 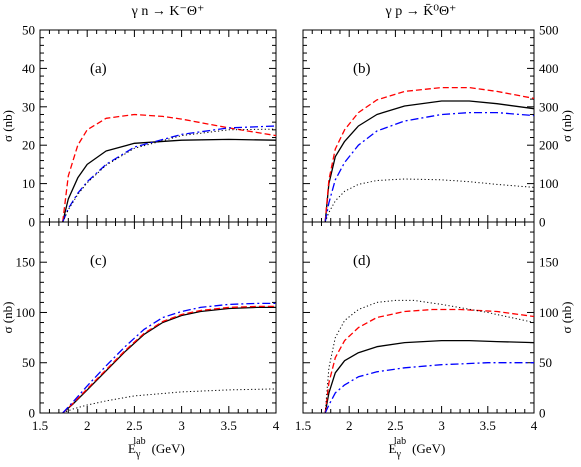 What do you see at coordinates (28, 106) in the screenshot?
I see `y-tick-label: 30` at bounding box center [28, 106].